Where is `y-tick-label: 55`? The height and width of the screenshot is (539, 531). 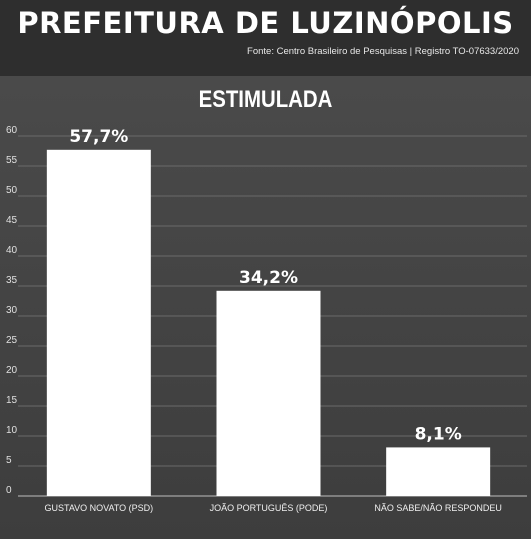 y-tick-label: 55 is located at coordinates (12, 160).